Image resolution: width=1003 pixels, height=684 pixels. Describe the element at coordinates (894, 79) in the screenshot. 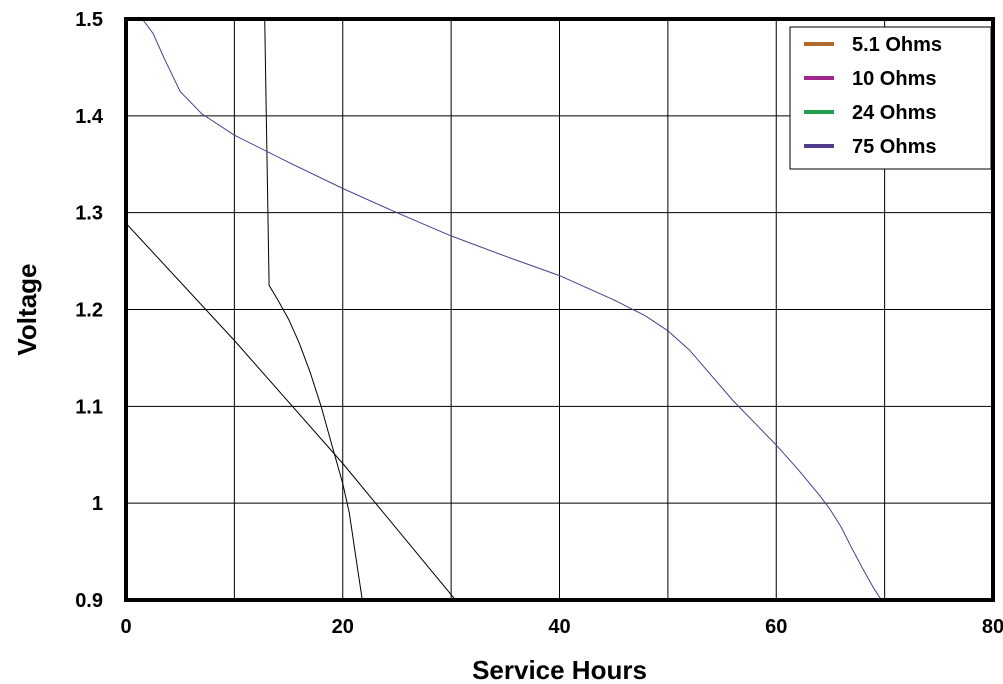

I see `legend-label: 10 Ohms` at that location.